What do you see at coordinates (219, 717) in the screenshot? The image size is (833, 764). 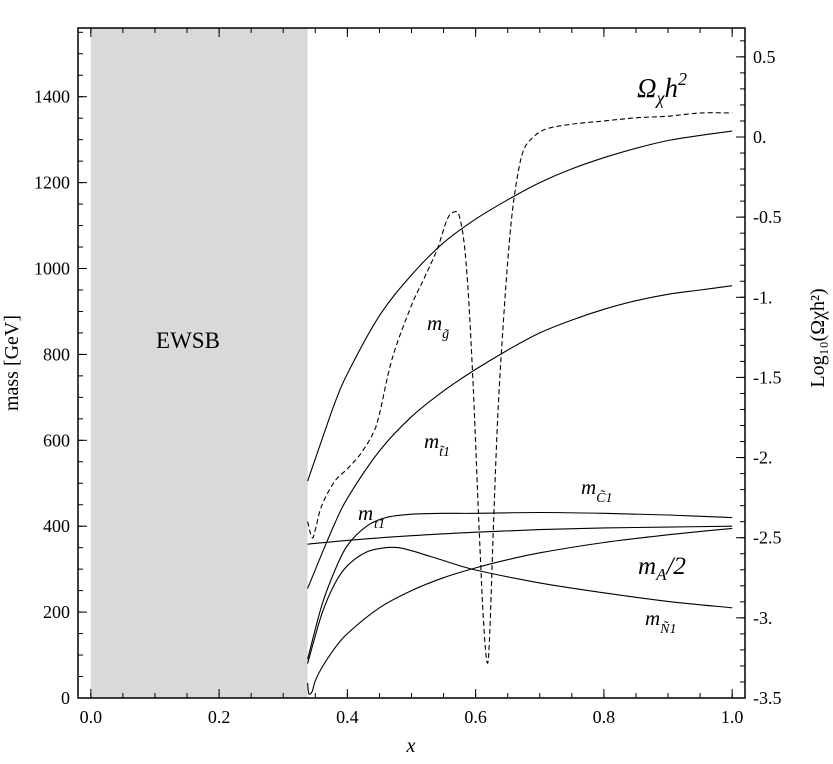 I see `x-tick-label: 0.2` at bounding box center [219, 717].